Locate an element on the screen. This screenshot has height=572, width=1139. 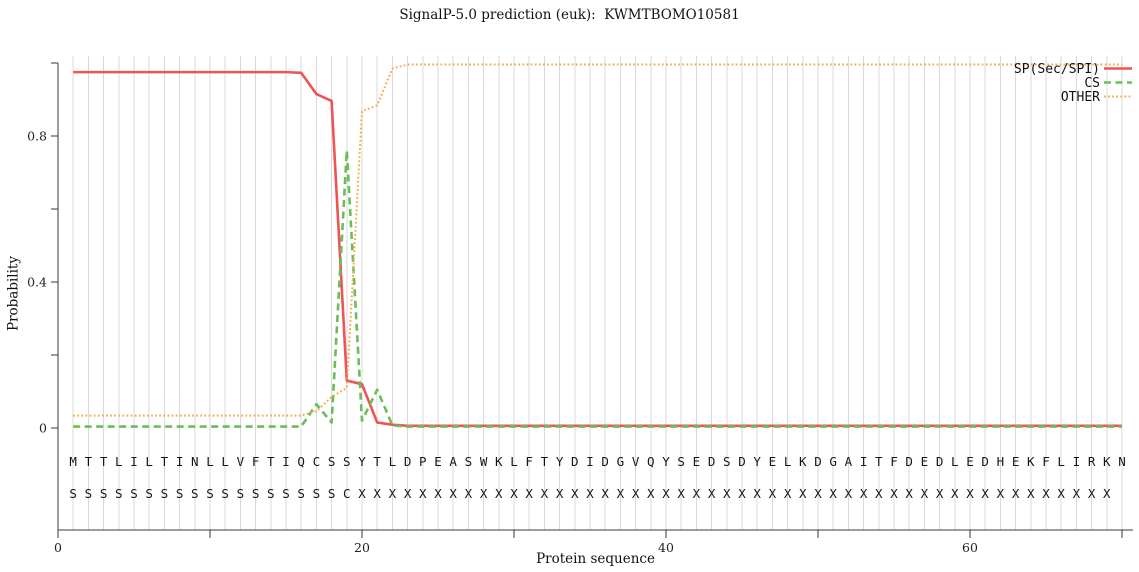
legend-label: OTHER is located at coordinates (1080, 97).